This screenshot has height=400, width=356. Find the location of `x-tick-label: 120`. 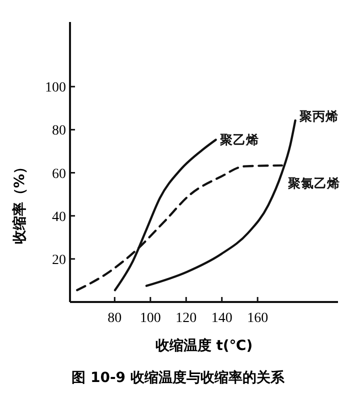

x-tick-label: 120 is located at coordinates (186, 318).